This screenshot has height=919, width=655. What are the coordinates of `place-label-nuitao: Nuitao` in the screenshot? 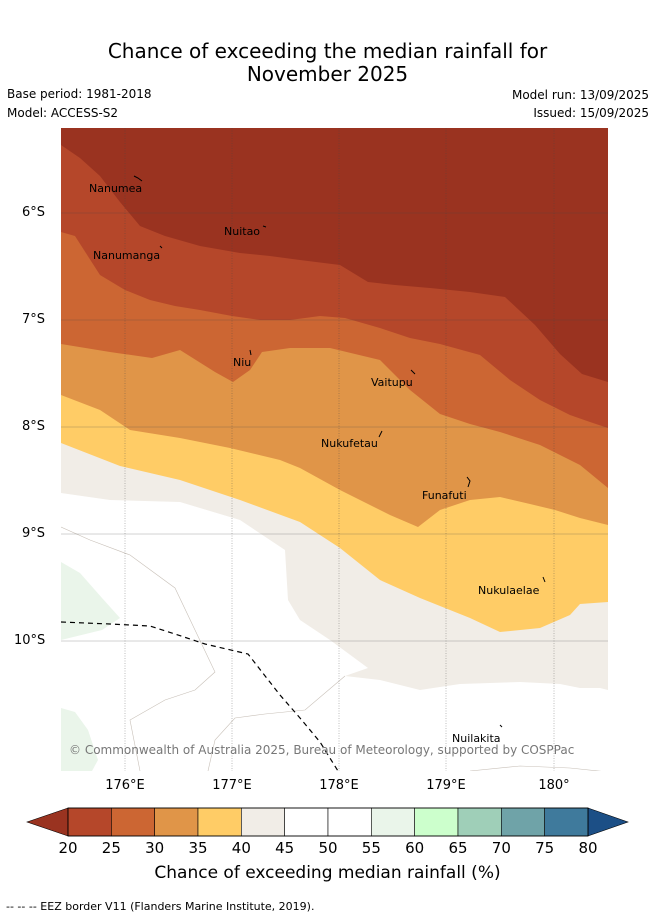 It's located at (242, 231).